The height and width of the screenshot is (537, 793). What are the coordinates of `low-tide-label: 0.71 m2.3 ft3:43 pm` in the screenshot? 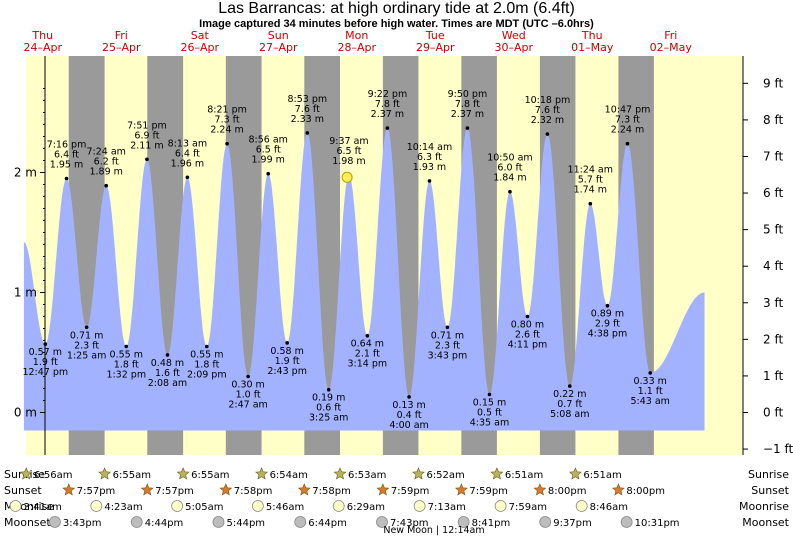 It's located at (448, 345).